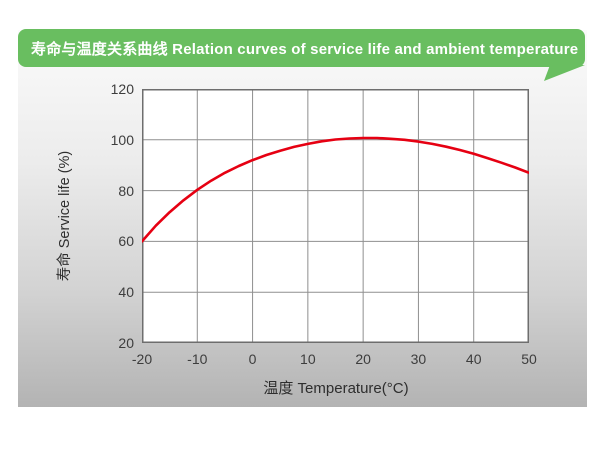 This screenshot has width=600, height=451. What do you see at coordinates (126, 241) in the screenshot?
I see `y-tick-label: 60` at bounding box center [126, 241].